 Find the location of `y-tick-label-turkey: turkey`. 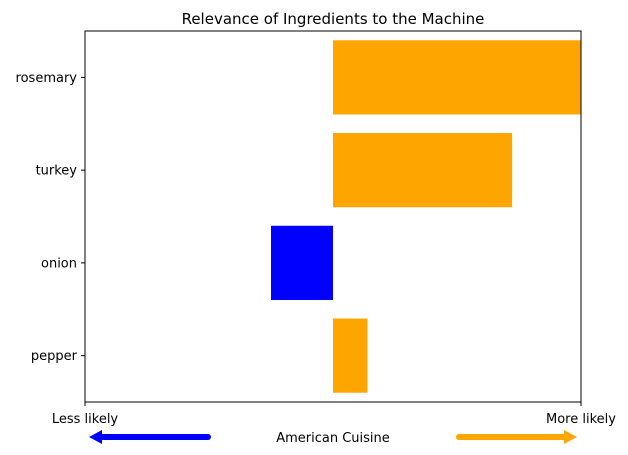

y-tick-label-turkey: turkey is located at coordinates (57, 171).